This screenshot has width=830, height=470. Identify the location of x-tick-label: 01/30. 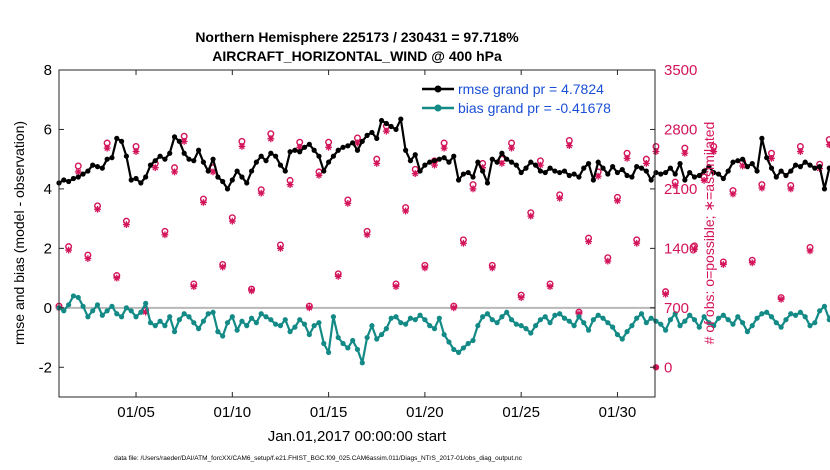
(618, 412).